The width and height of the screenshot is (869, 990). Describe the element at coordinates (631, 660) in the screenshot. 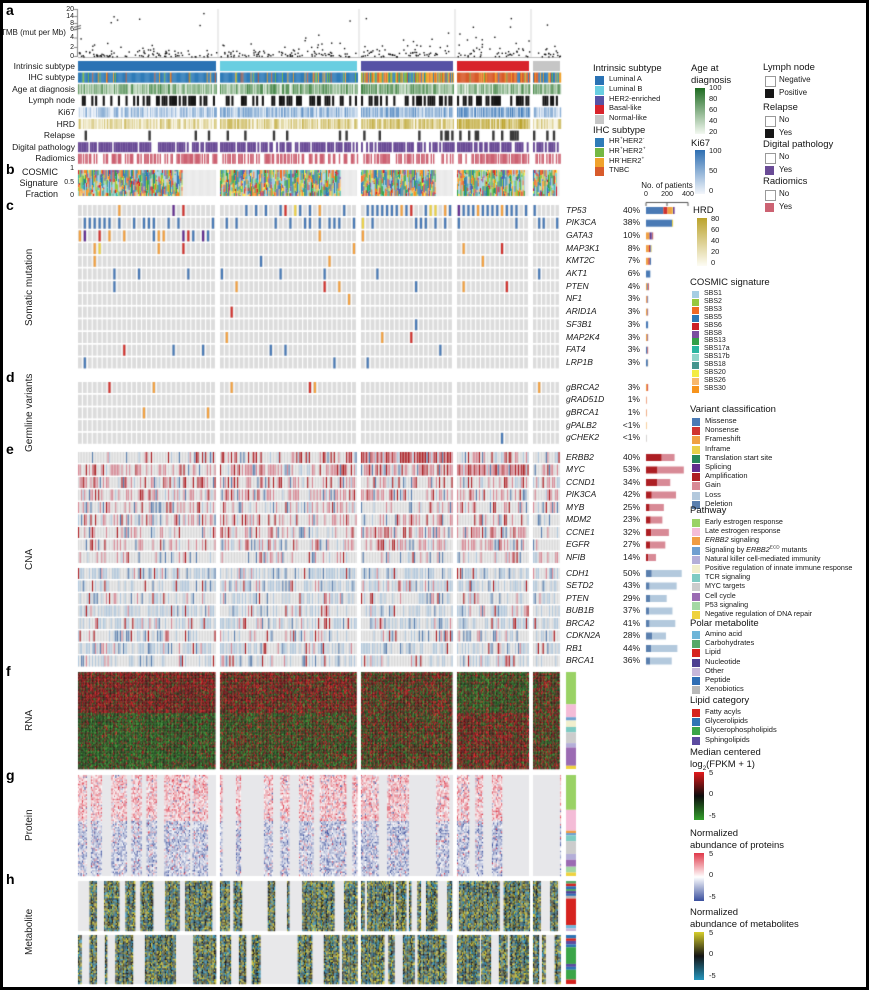

I see `gene-pct-del-brca1: 36%` at that location.